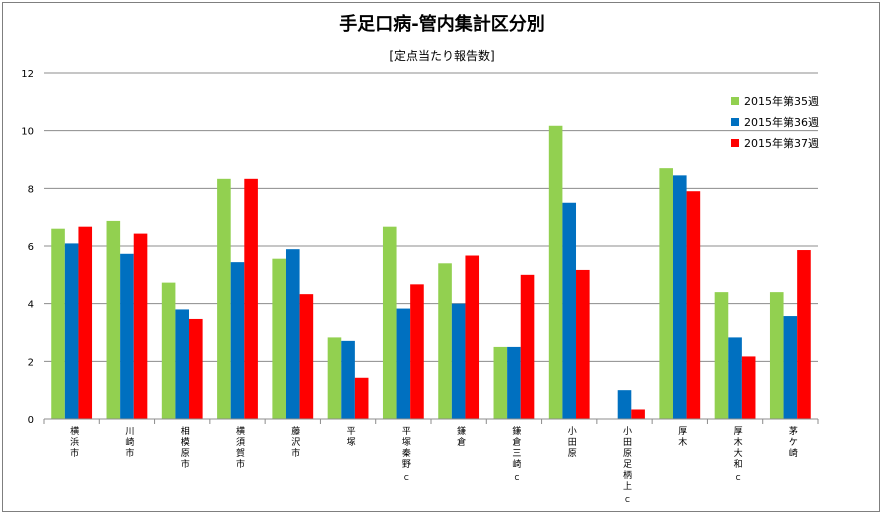  What do you see at coordinates (781, 122) in the screenshot?
I see `legend-entry: 2015年第36週` at bounding box center [781, 122].